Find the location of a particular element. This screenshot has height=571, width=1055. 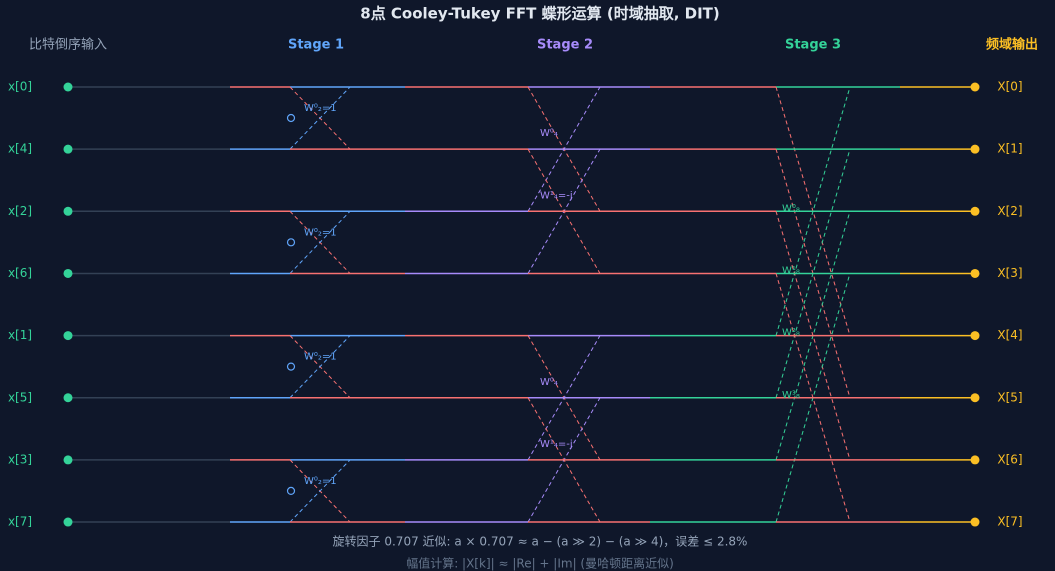

input-label: x[6] is located at coordinates (20, 273).